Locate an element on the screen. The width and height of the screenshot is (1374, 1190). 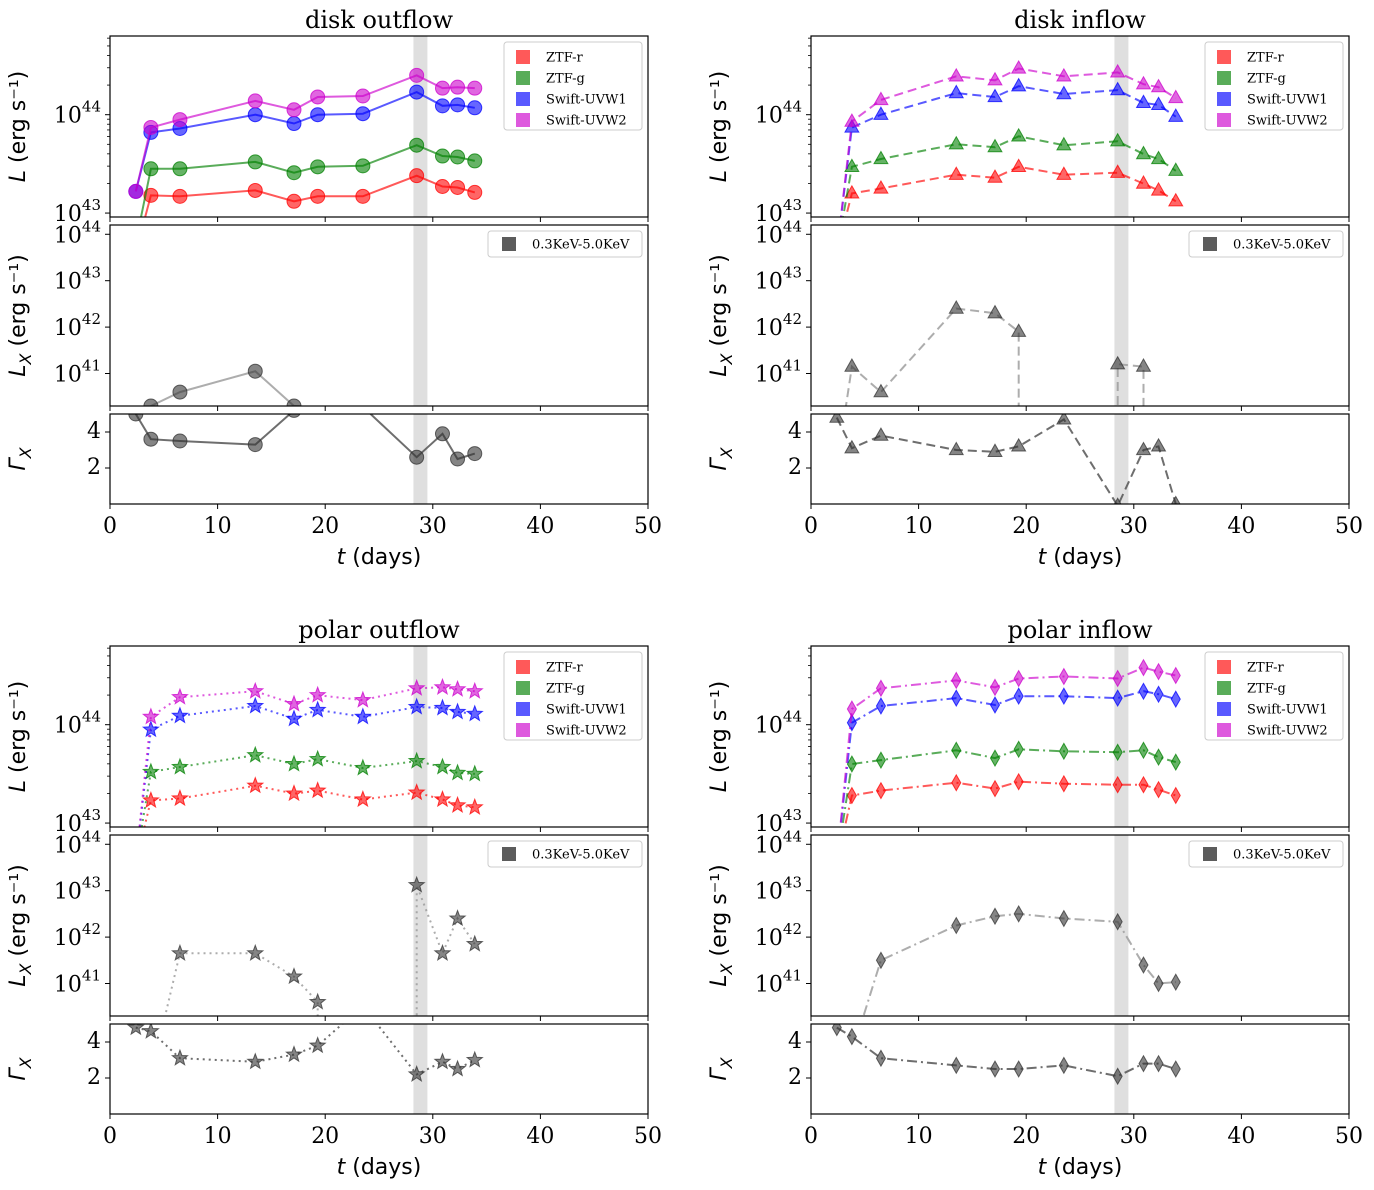
legend-entry: Swift-UVW1 is located at coordinates (586, 710).